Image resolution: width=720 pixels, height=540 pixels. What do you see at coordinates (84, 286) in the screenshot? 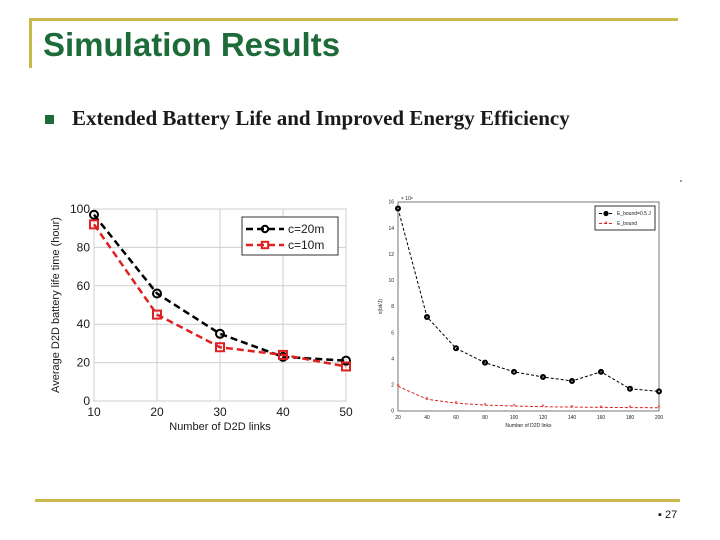
I see `y-tick-label: 60` at bounding box center [84, 286].